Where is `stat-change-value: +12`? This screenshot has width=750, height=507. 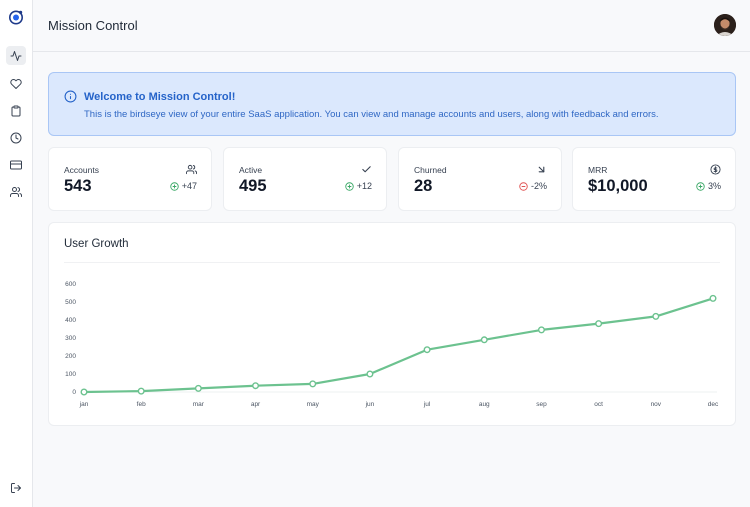
stat-change-value: +12 is located at coordinates (364, 186).